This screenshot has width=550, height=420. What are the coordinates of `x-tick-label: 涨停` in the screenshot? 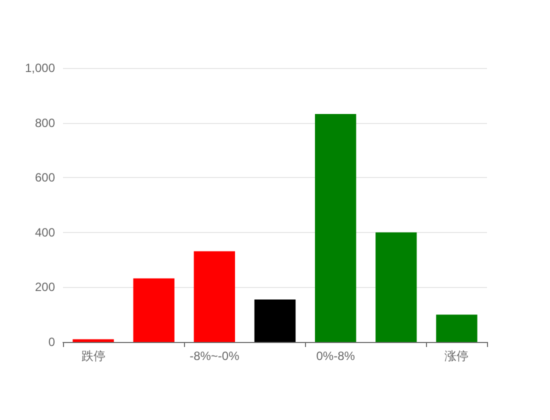 It's located at (456, 356).